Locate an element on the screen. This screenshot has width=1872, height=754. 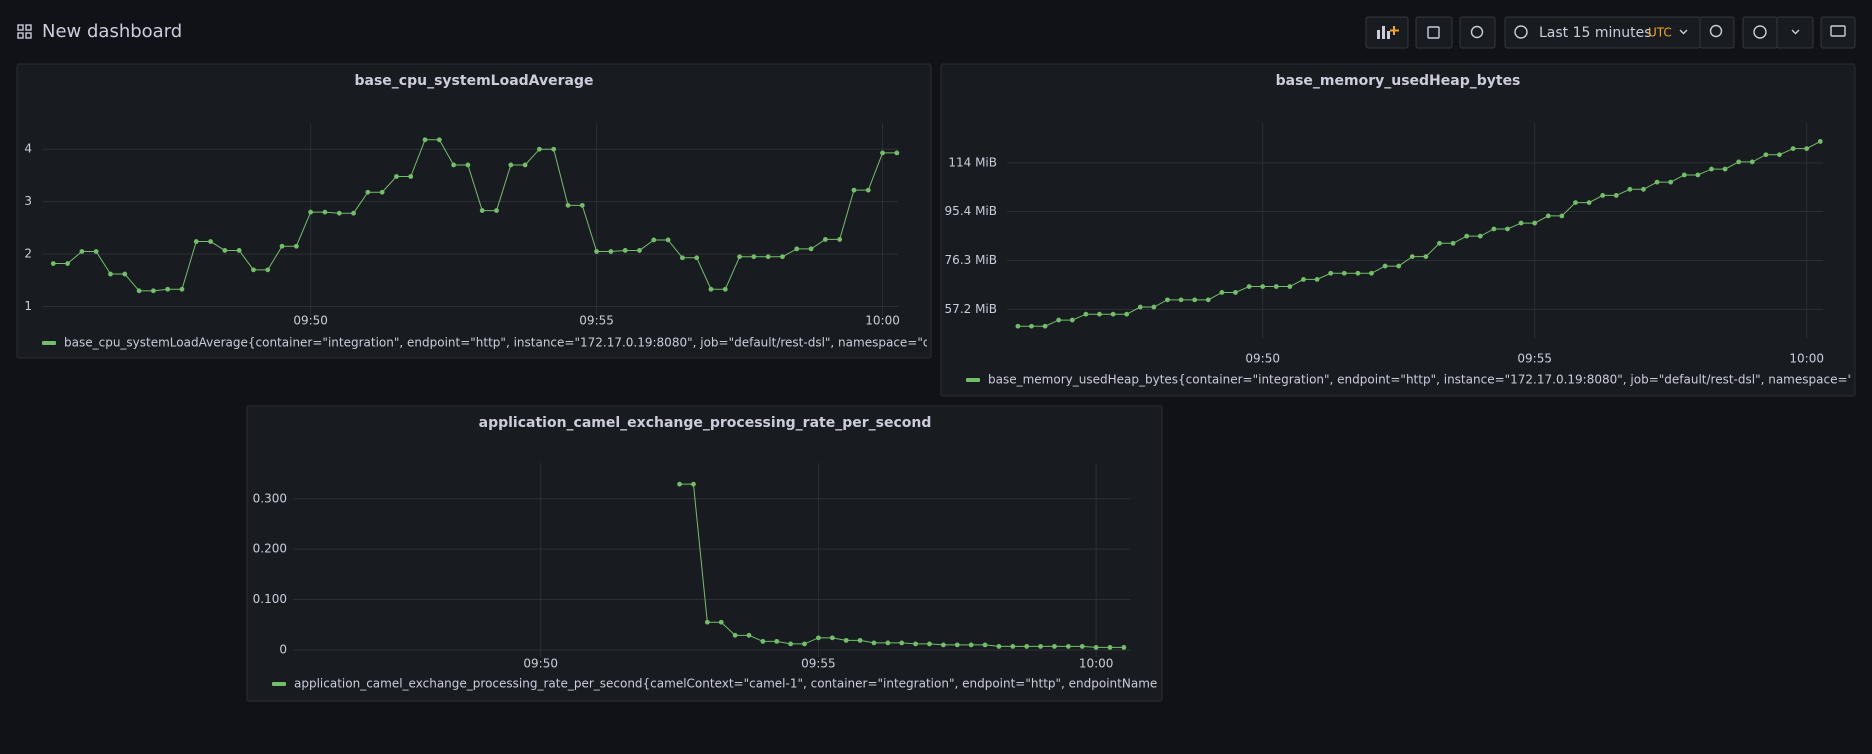
timezone: UTC is located at coordinates (1660, 33).